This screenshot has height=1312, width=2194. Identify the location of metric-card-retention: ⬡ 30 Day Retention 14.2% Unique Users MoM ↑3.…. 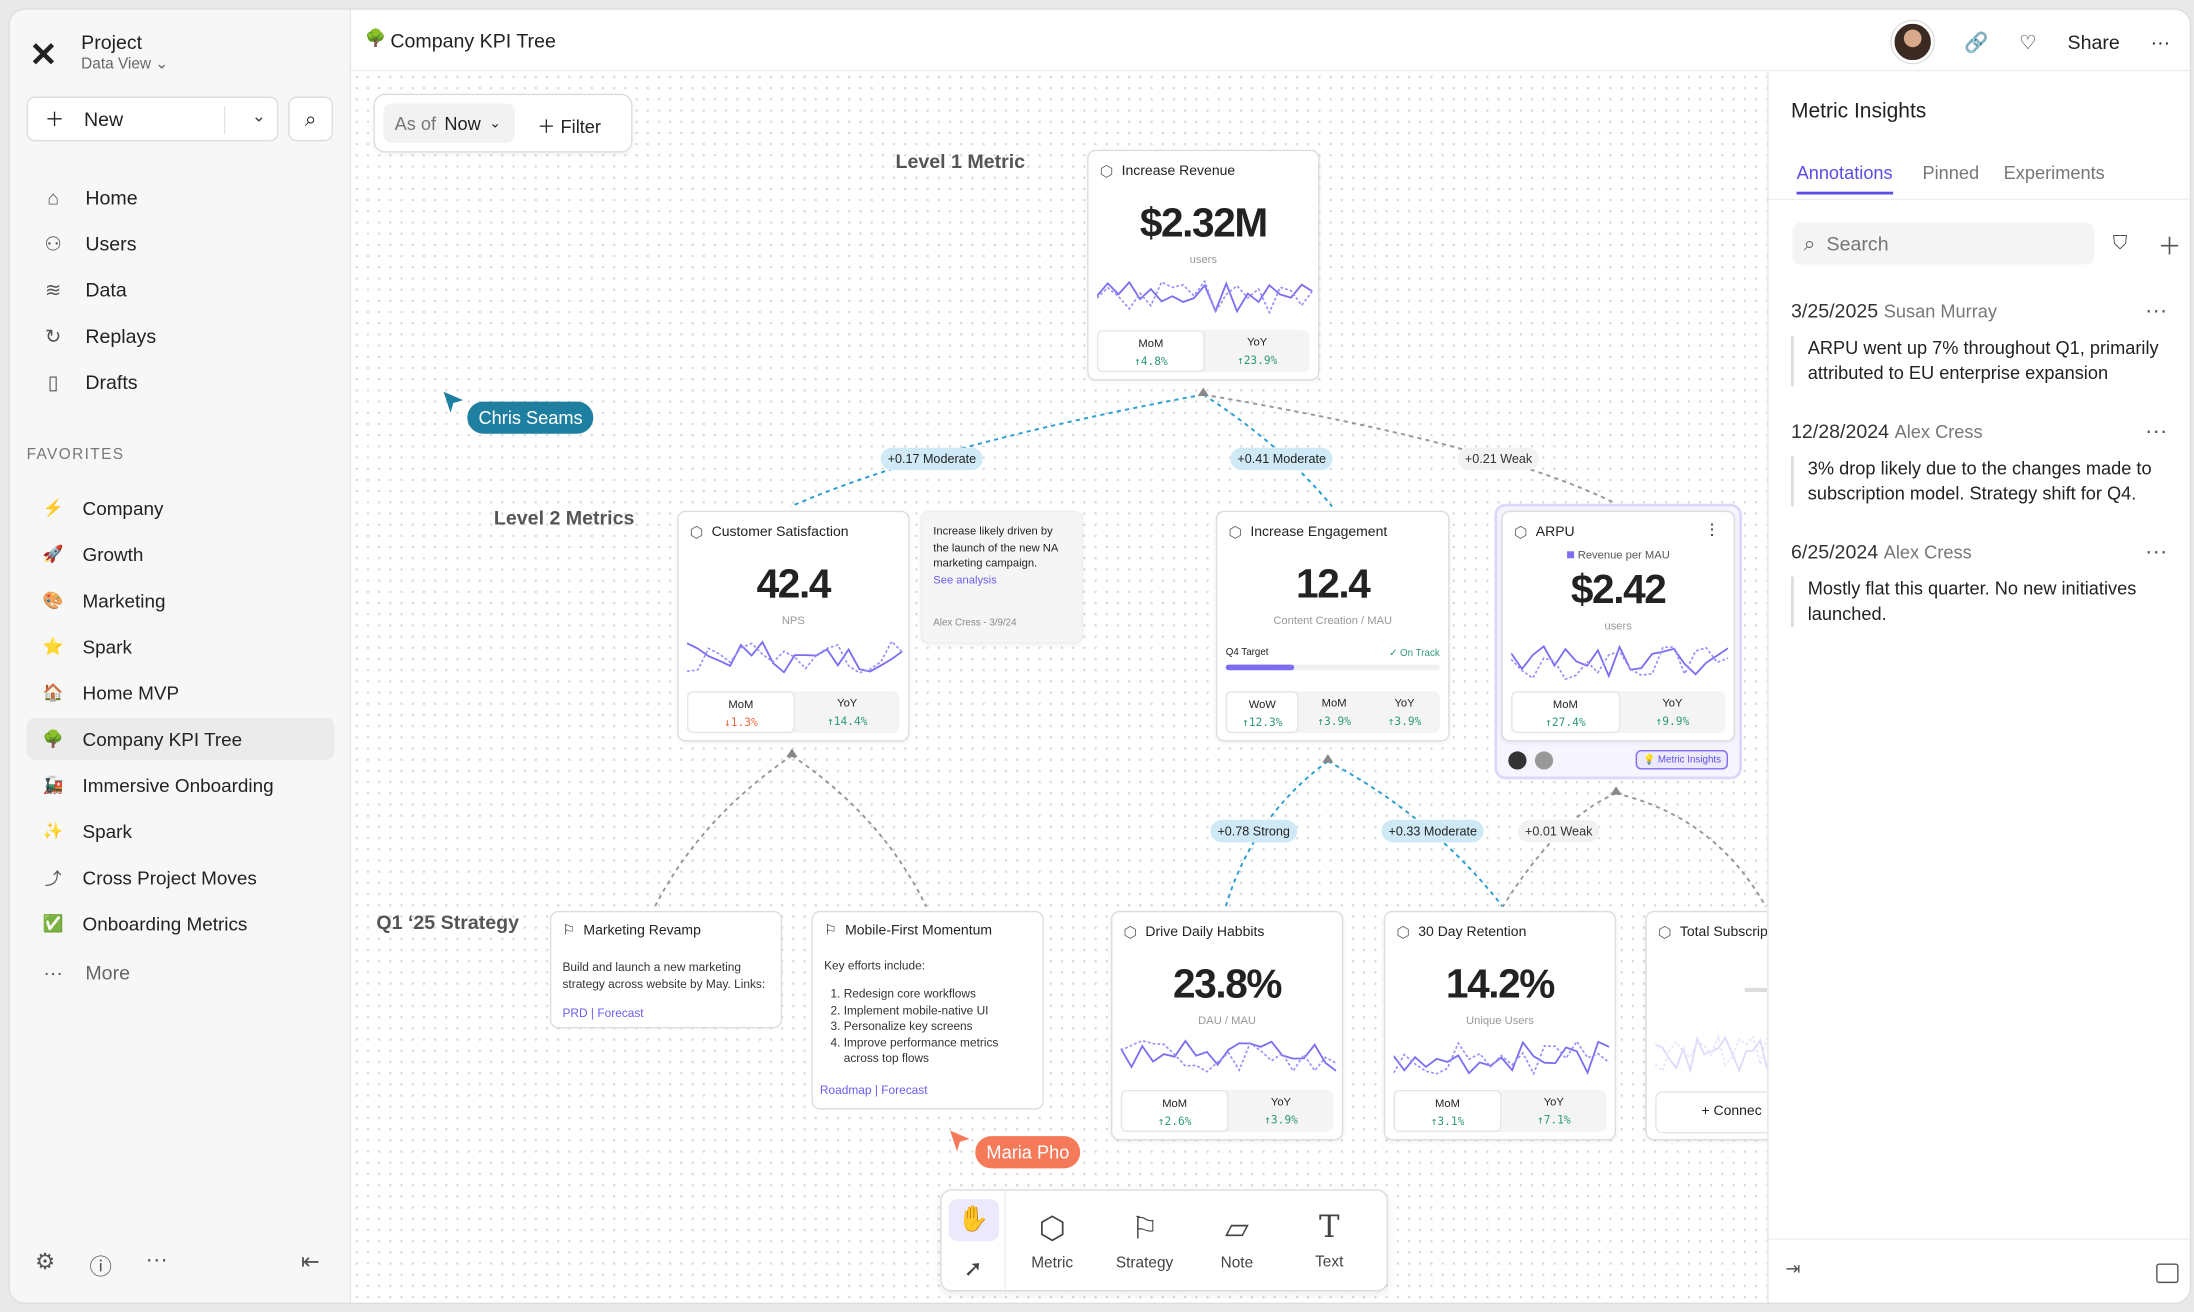
(1500, 1025).